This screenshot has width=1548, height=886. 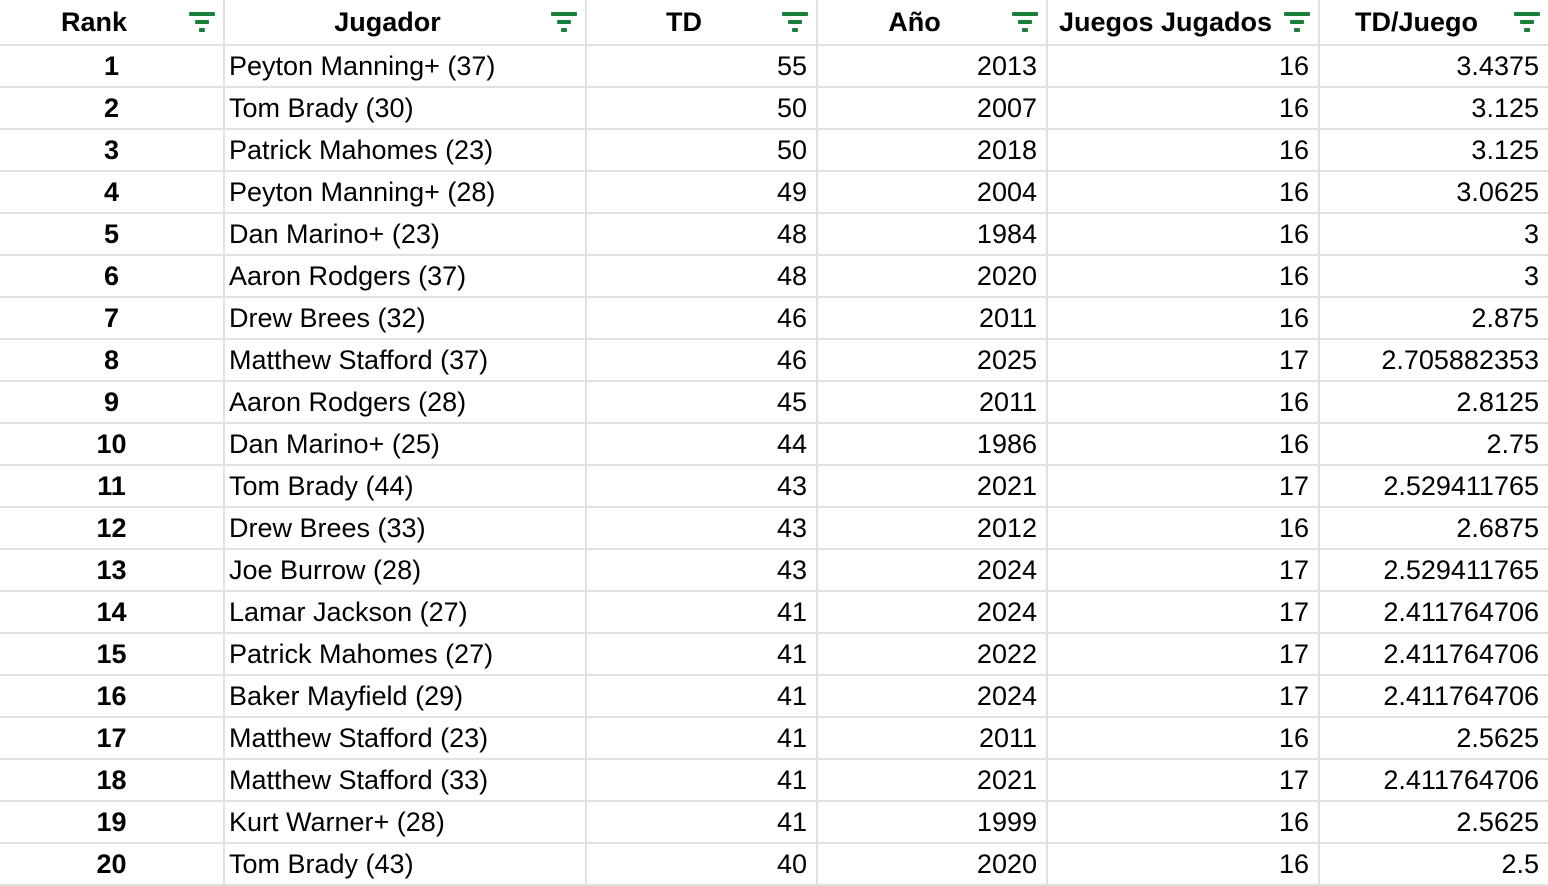 I want to click on cell-year: 1986, so click(x=933, y=445).